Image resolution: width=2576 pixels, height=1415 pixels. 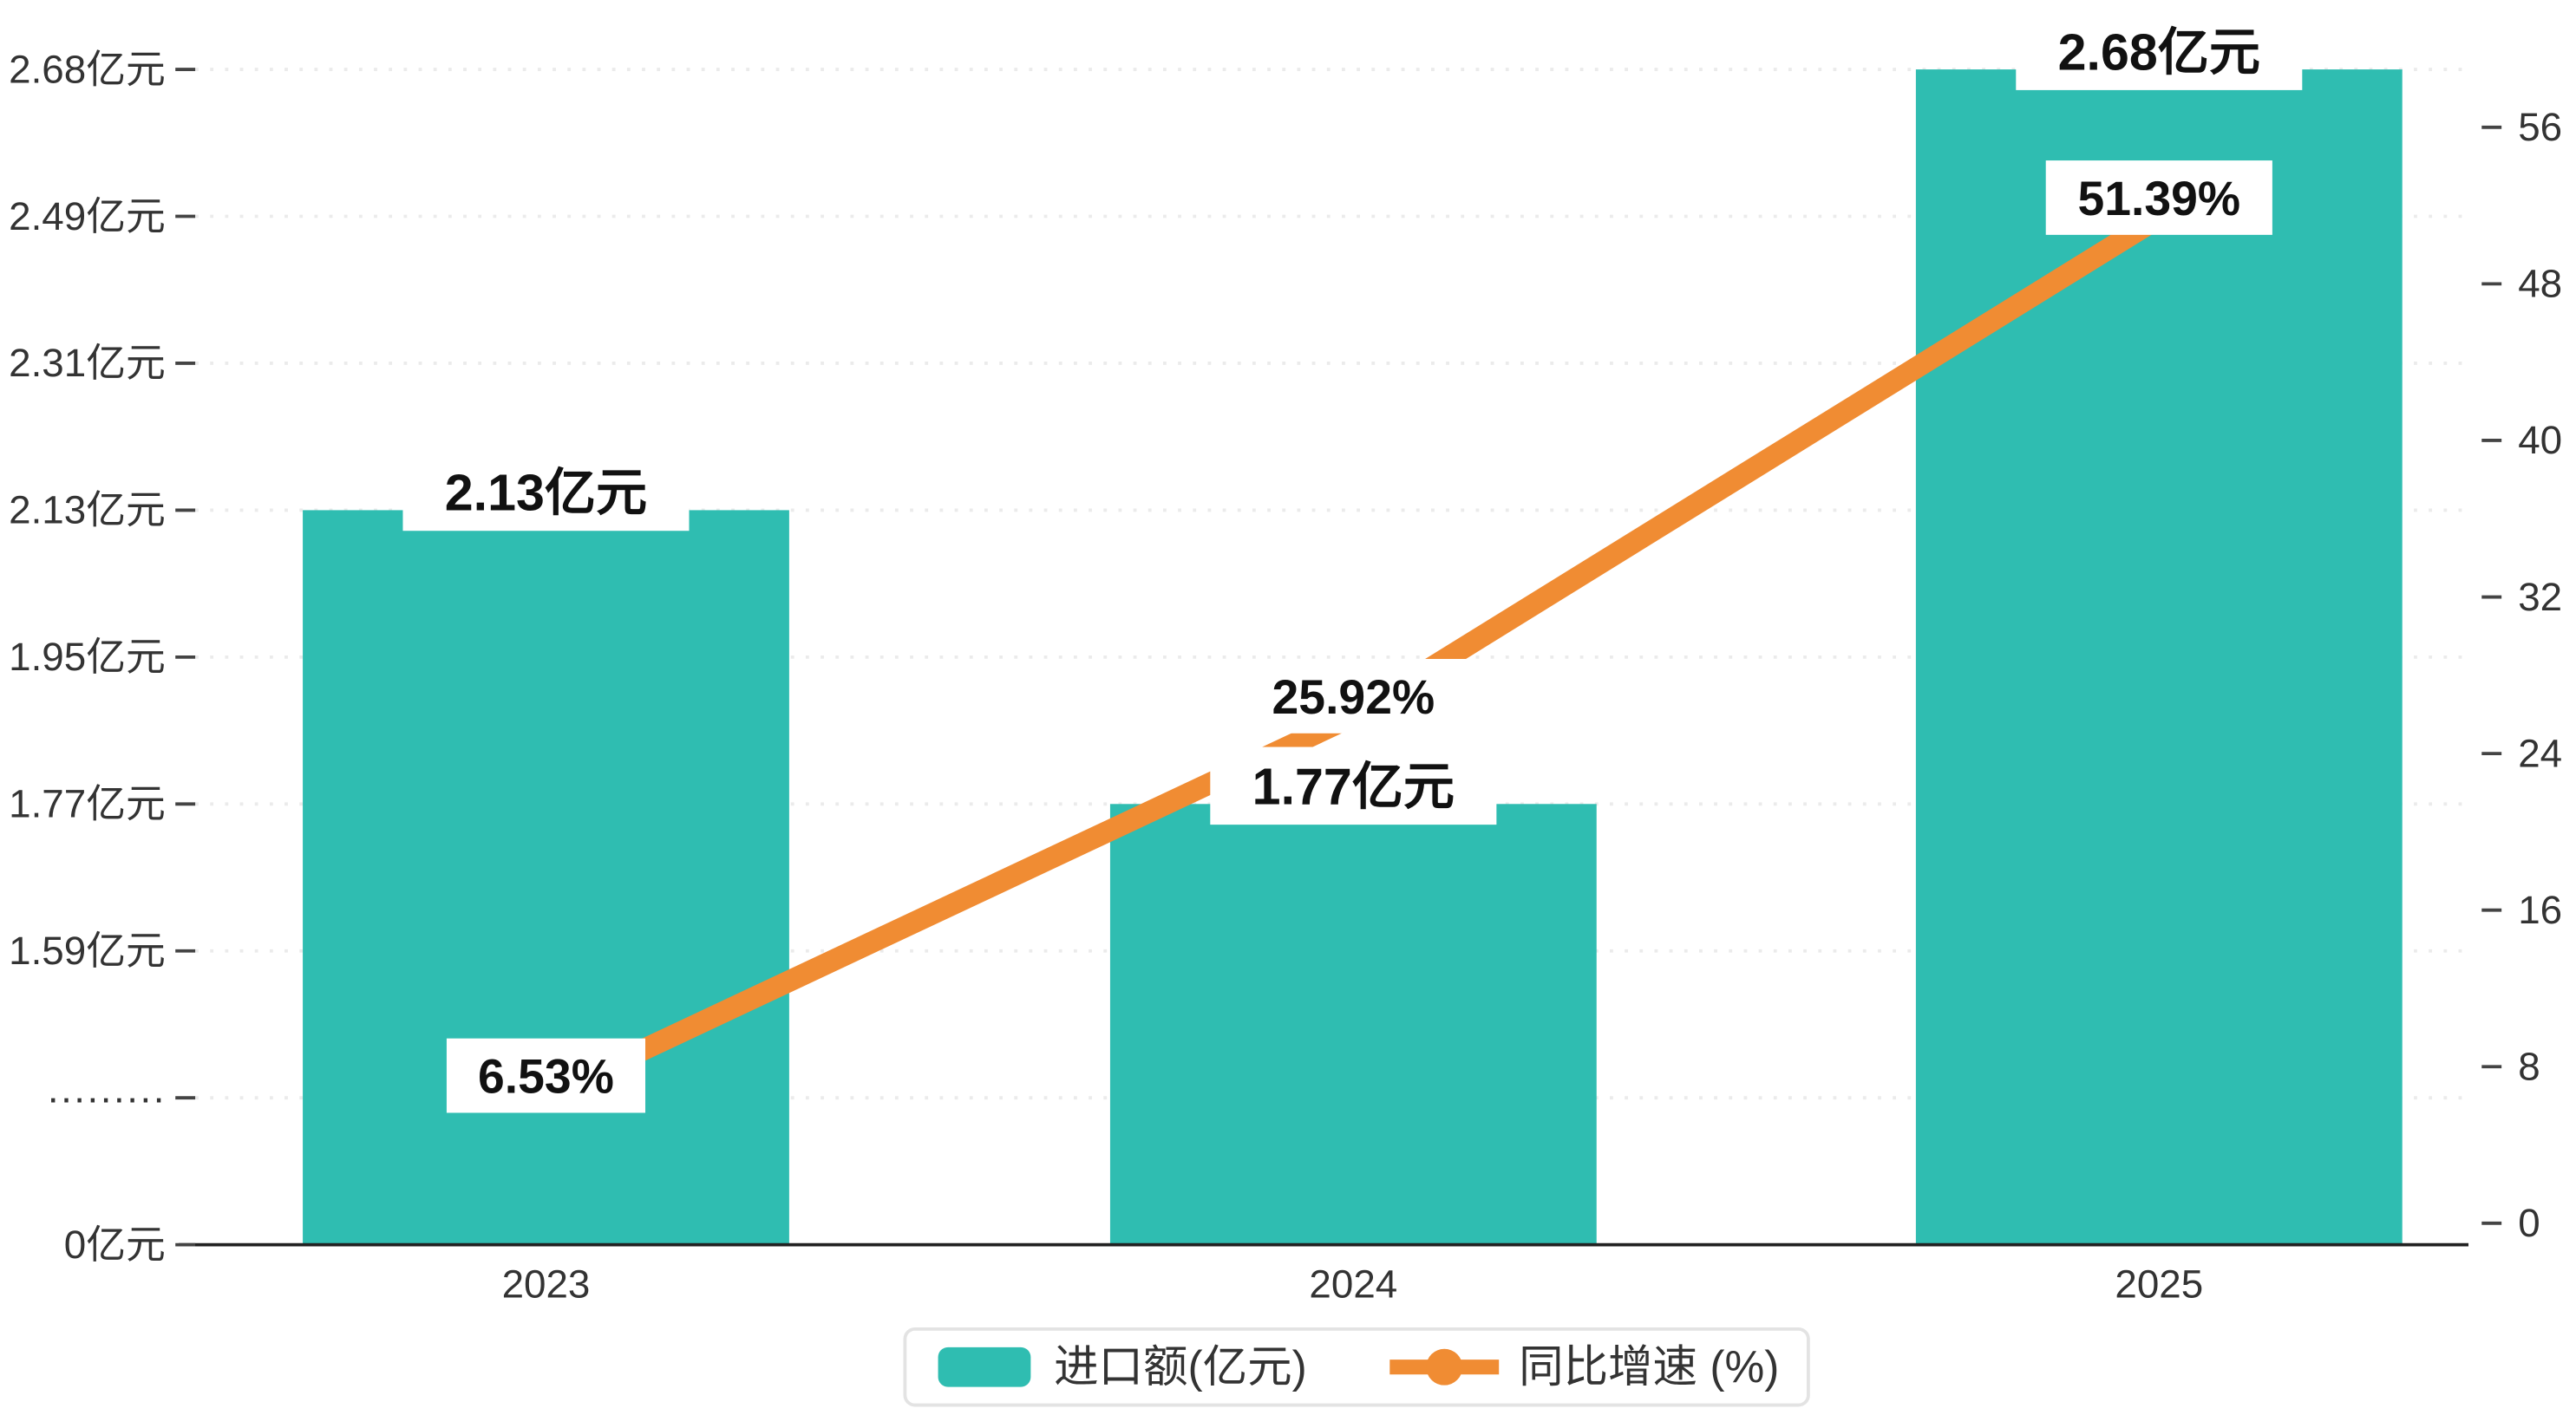 I want to click on y-axis-left-label: 1.59亿元, so click(x=87, y=951).